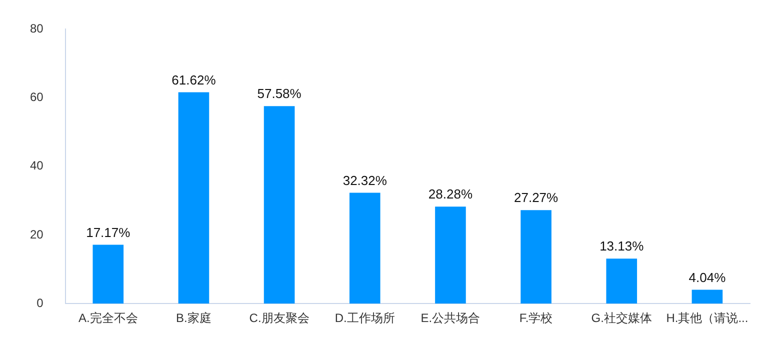 Image resolution: width=766 pixels, height=340 pixels. I want to click on y-tick-label: 40, so click(37, 165).